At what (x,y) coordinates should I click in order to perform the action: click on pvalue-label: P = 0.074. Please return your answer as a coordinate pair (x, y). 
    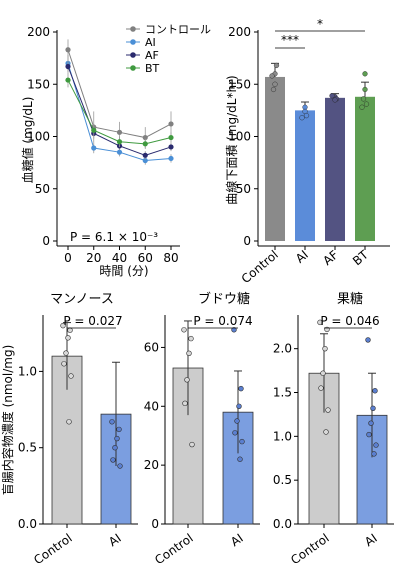
    Looking at the image, I should click on (222, 321).